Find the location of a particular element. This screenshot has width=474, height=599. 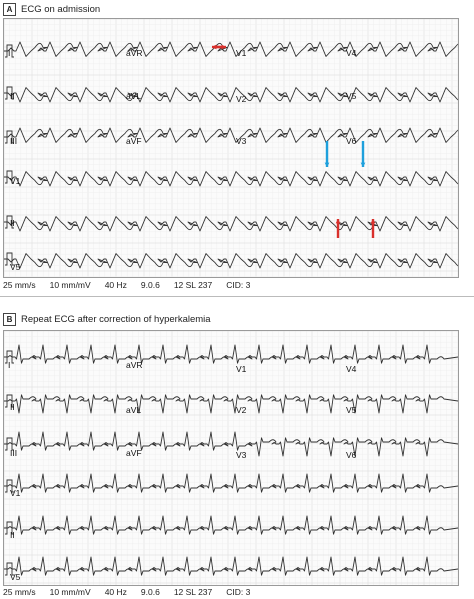

panel-b-letter: B is located at coordinates (9, 319).